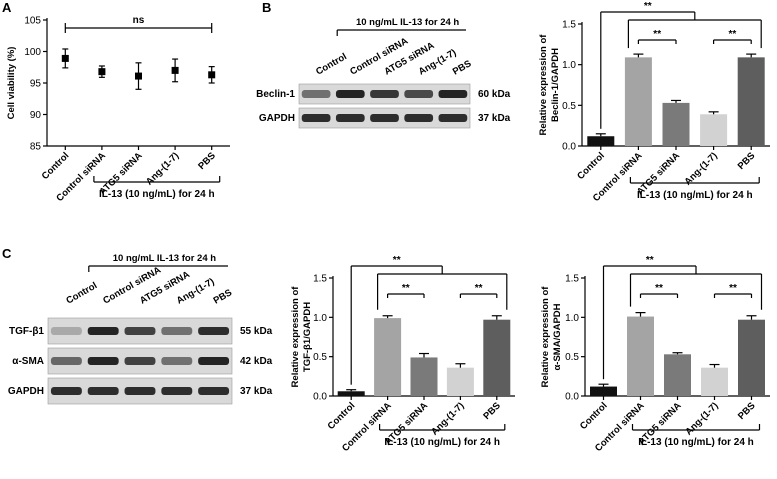 Image resolution: width=777 pixels, height=479 pixels. I want to click on y-tick-label: 85, so click(36, 147).